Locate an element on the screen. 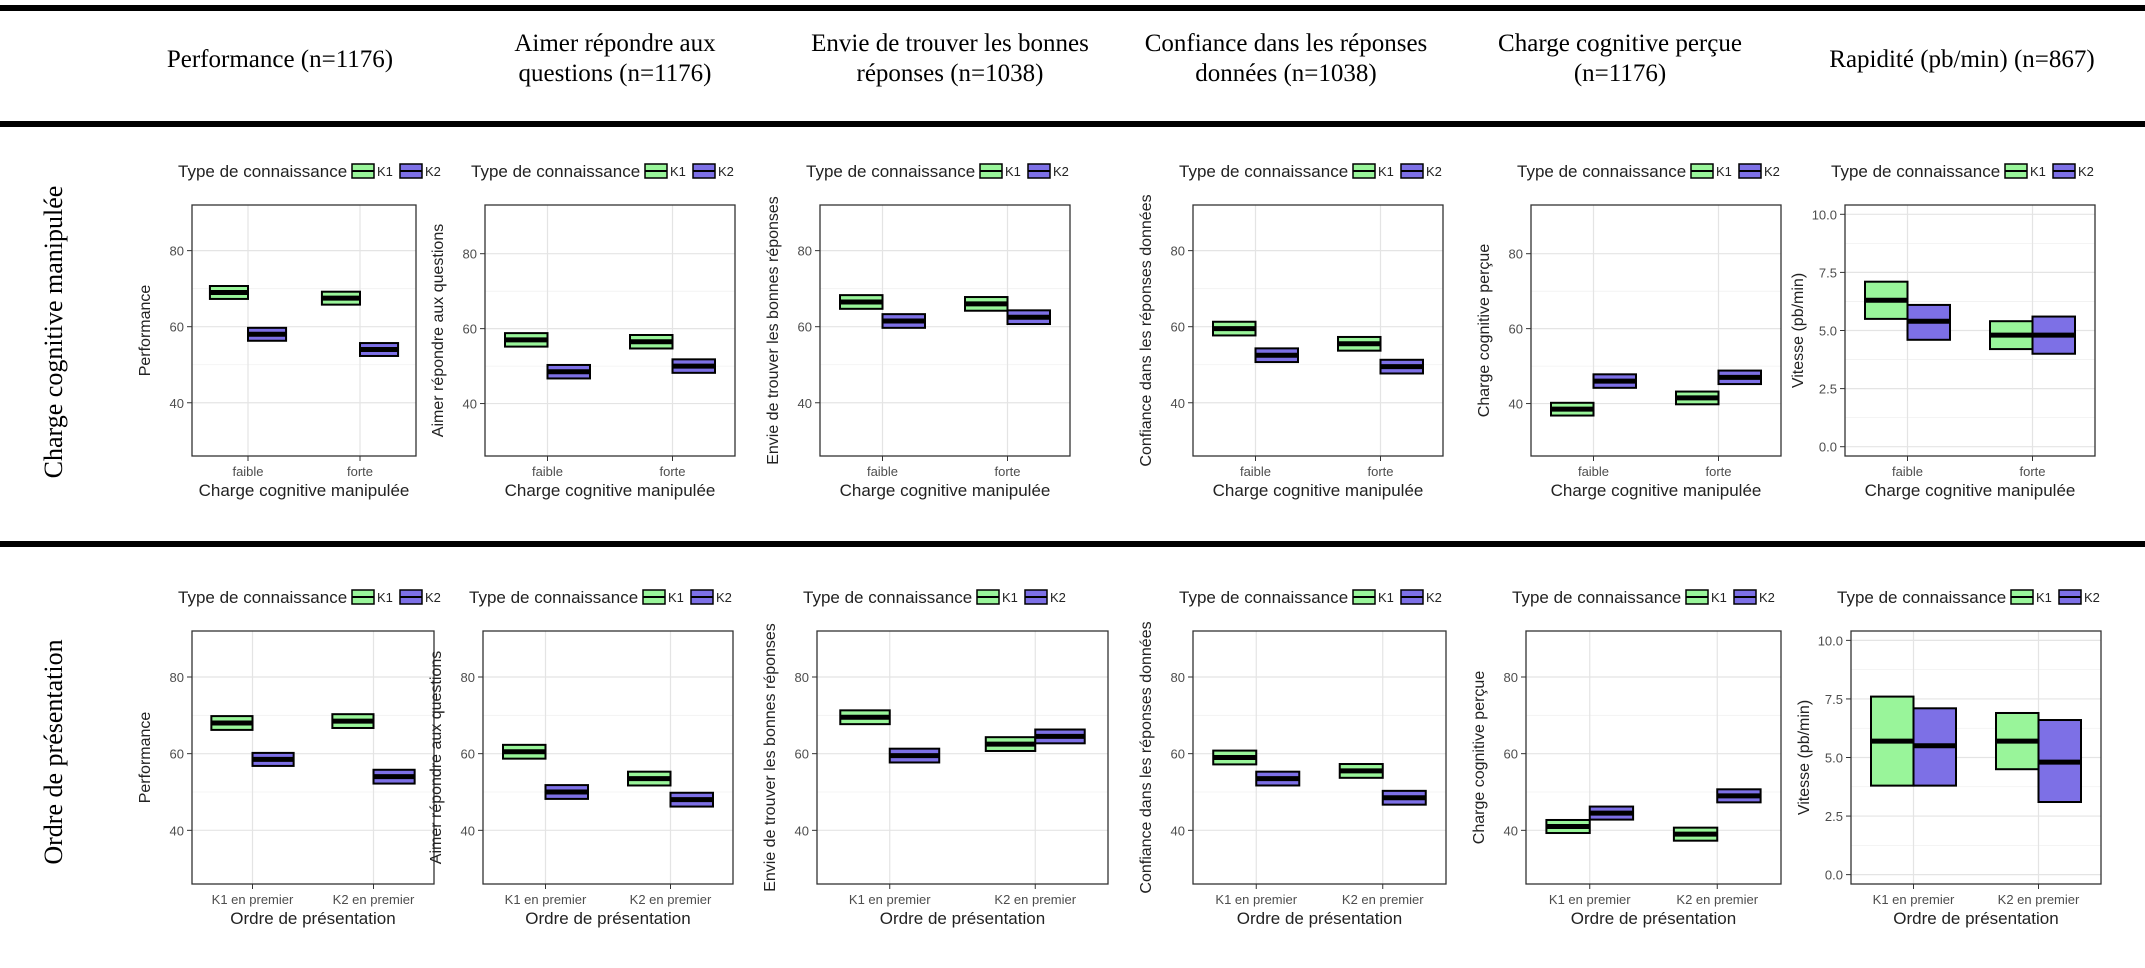 The width and height of the screenshot is (2145, 968). rule-header is located at coordinates (1072, 124).